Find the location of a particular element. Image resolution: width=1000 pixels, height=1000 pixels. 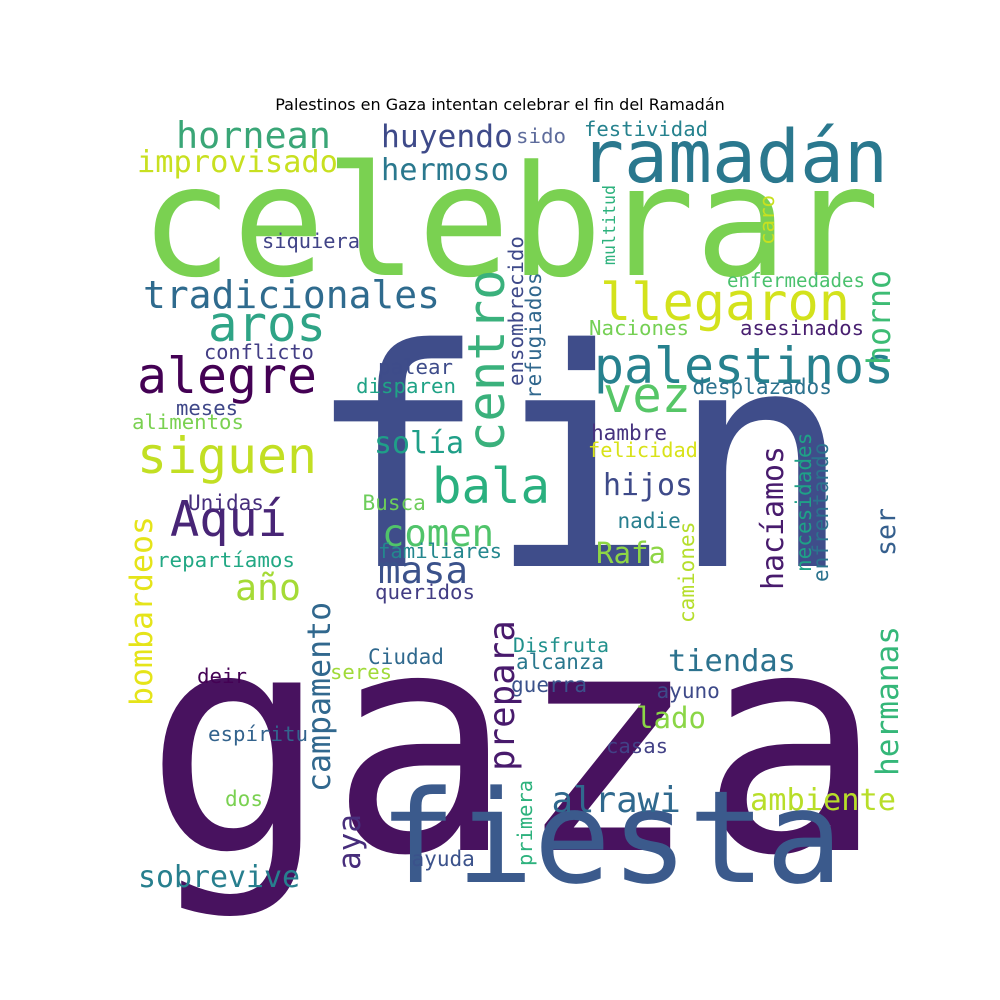

word-aya: aya is located at coordinates (349, 842).